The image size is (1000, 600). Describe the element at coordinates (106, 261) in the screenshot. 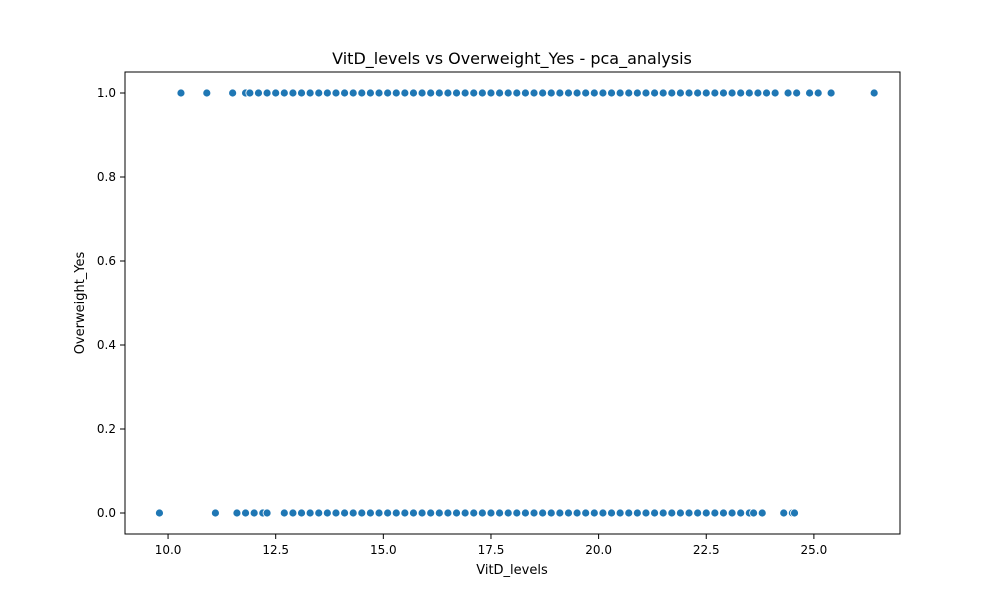

I see `y-tick-label: 0.6` at that location.